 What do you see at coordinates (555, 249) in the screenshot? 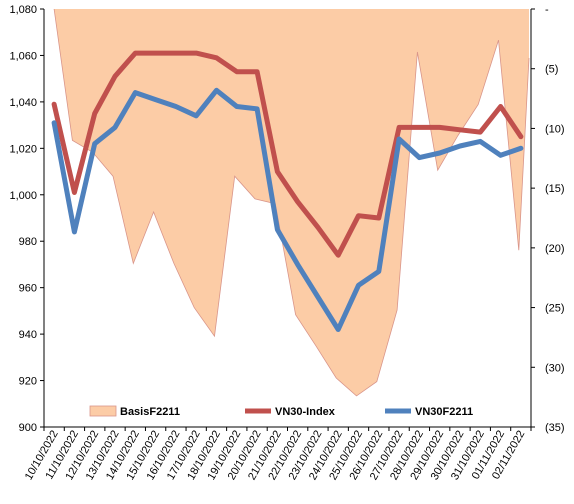
I see `right-tick-label: (20)` at bounding box center [555, 249].